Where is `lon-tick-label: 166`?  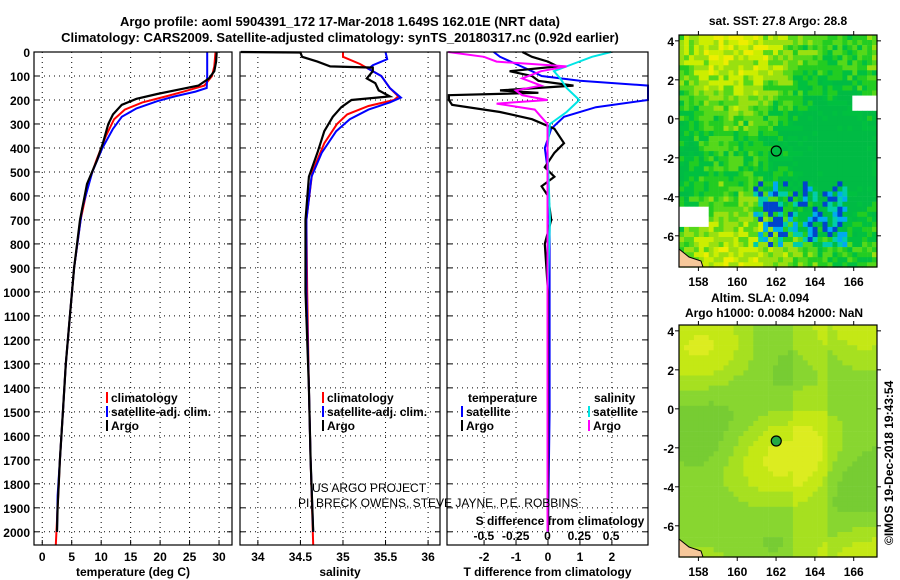
lon-tick-label: 166 is located at coordinates (854, 282).